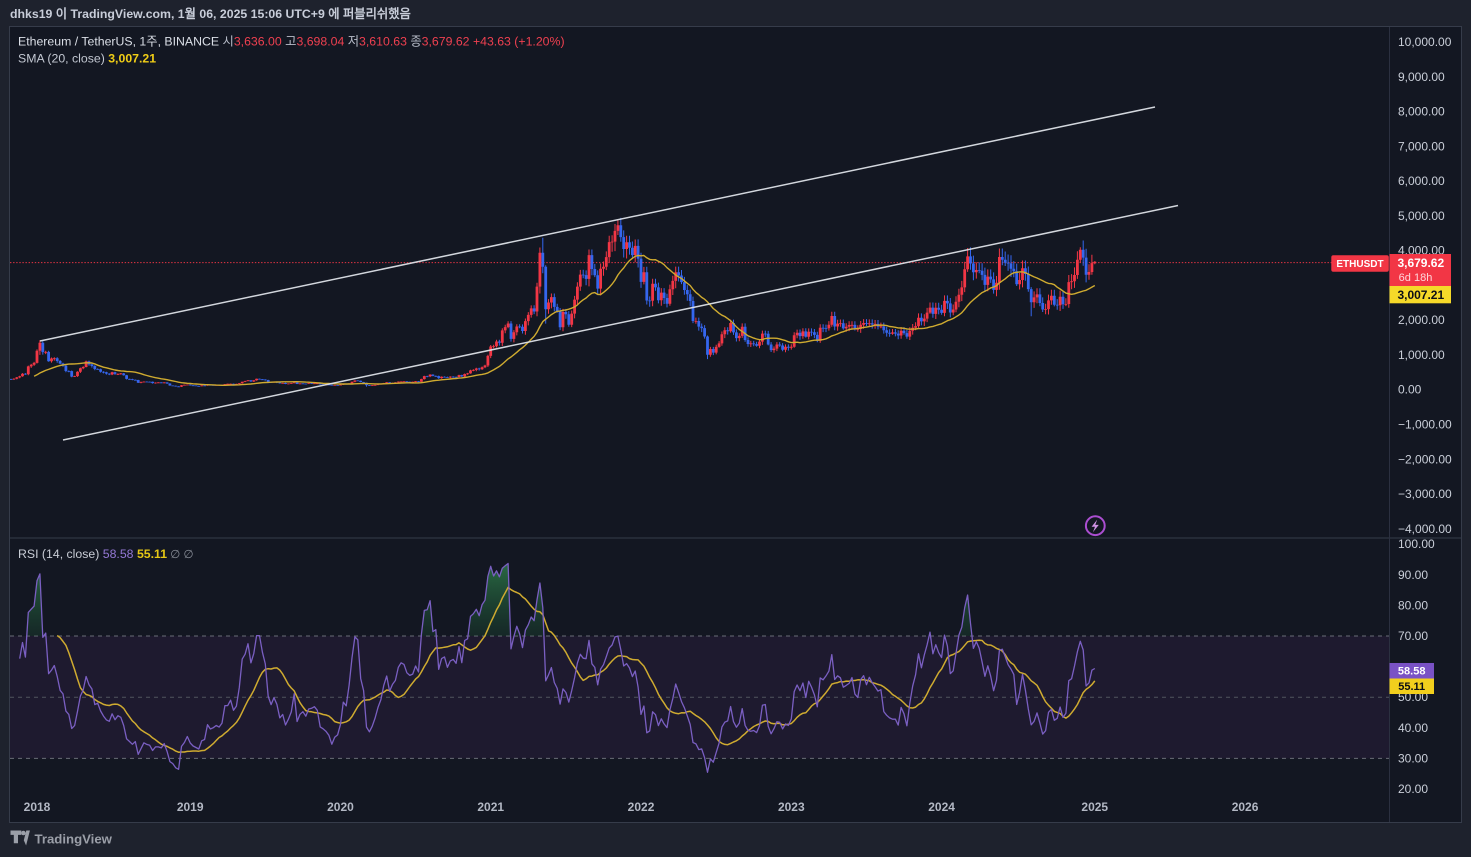 The height and width of the screenshot is (857, 1471). Describe the element at coordinates (1425, 494) in the screenshot. I see `svg-text: −3,000.00` at that location.